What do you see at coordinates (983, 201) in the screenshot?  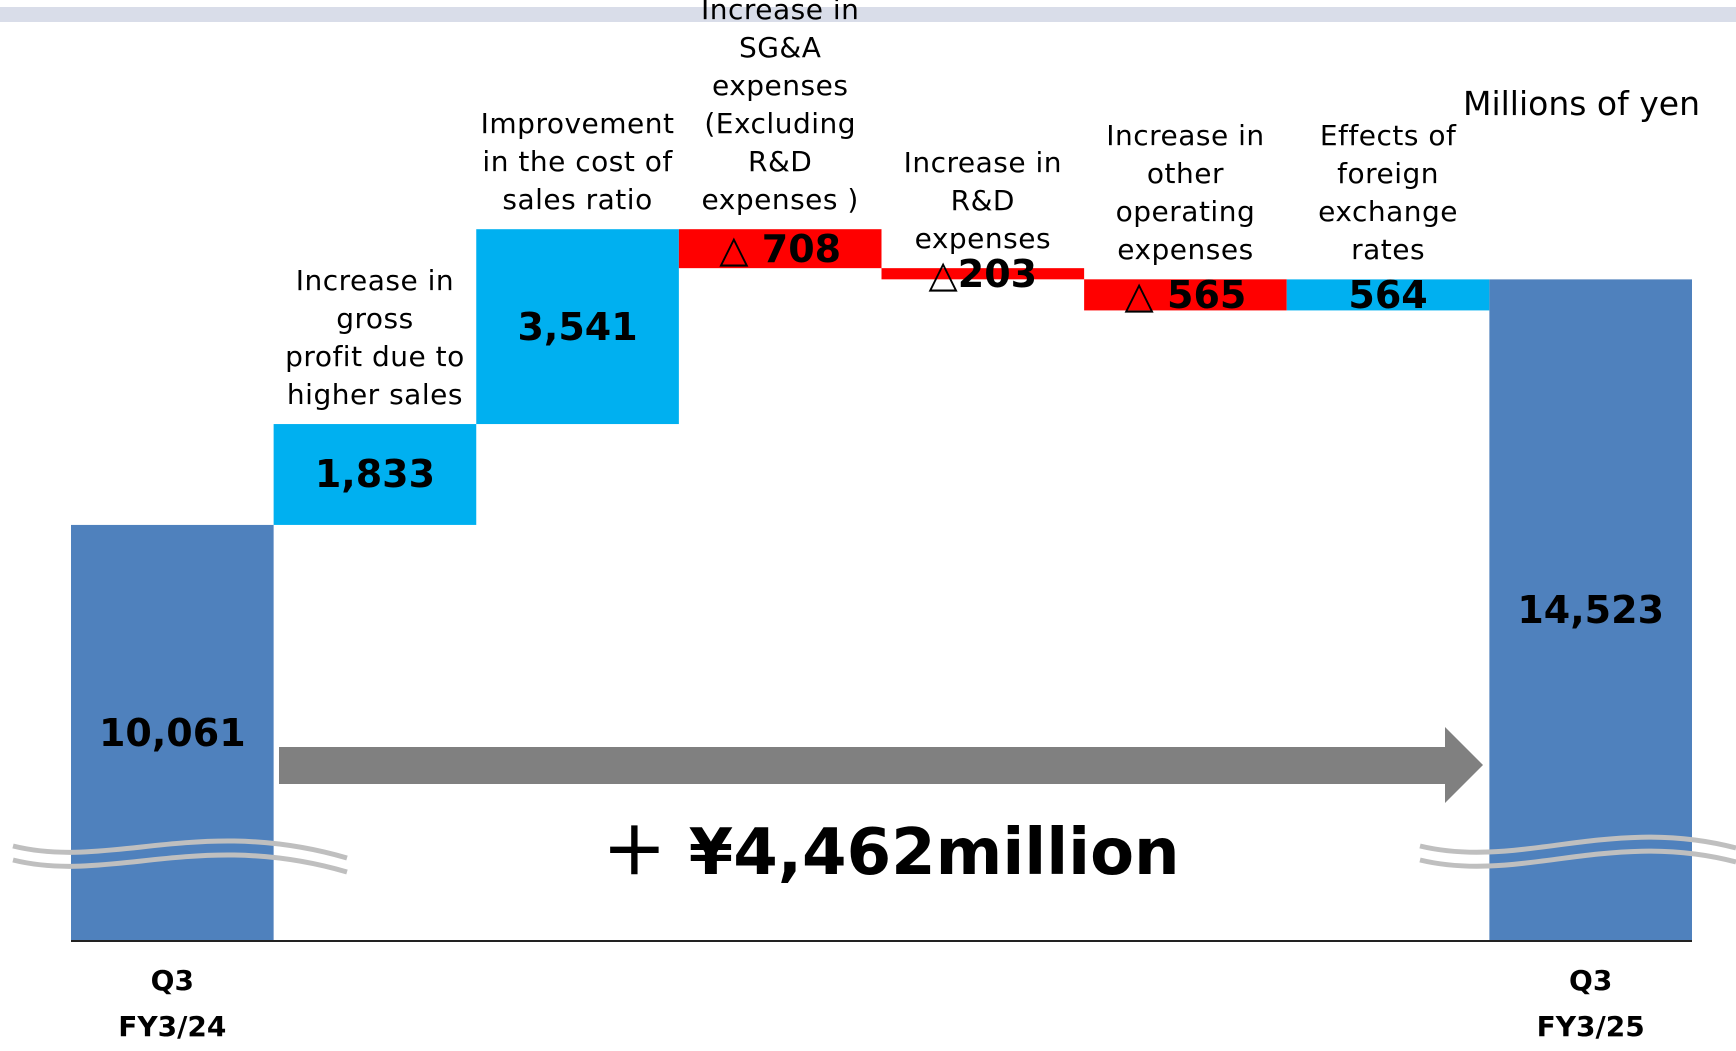 I see `category-label: Increase in R&D expenses` at bounding box center [983, 201].